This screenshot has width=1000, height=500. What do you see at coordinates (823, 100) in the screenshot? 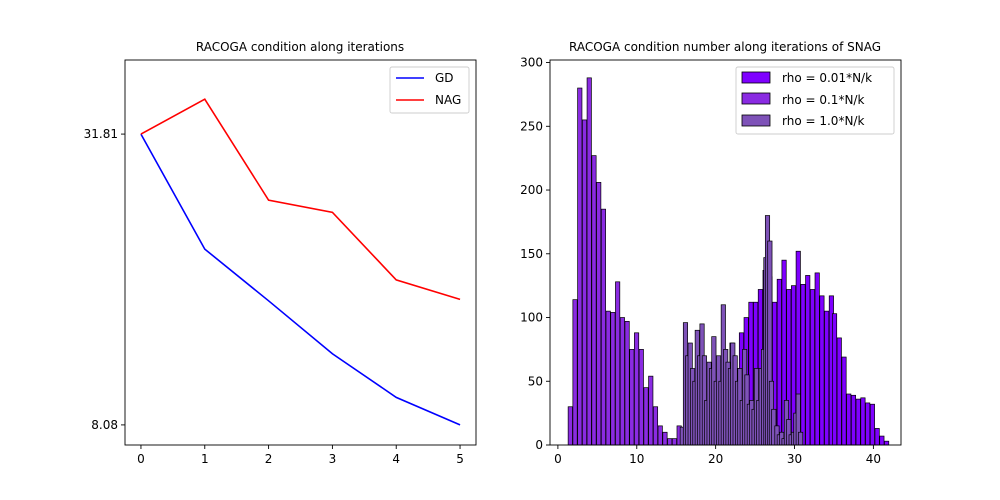
I see `legend-label-rho-01: rho = 0.1*N/k` at bounding box center [823, 100].